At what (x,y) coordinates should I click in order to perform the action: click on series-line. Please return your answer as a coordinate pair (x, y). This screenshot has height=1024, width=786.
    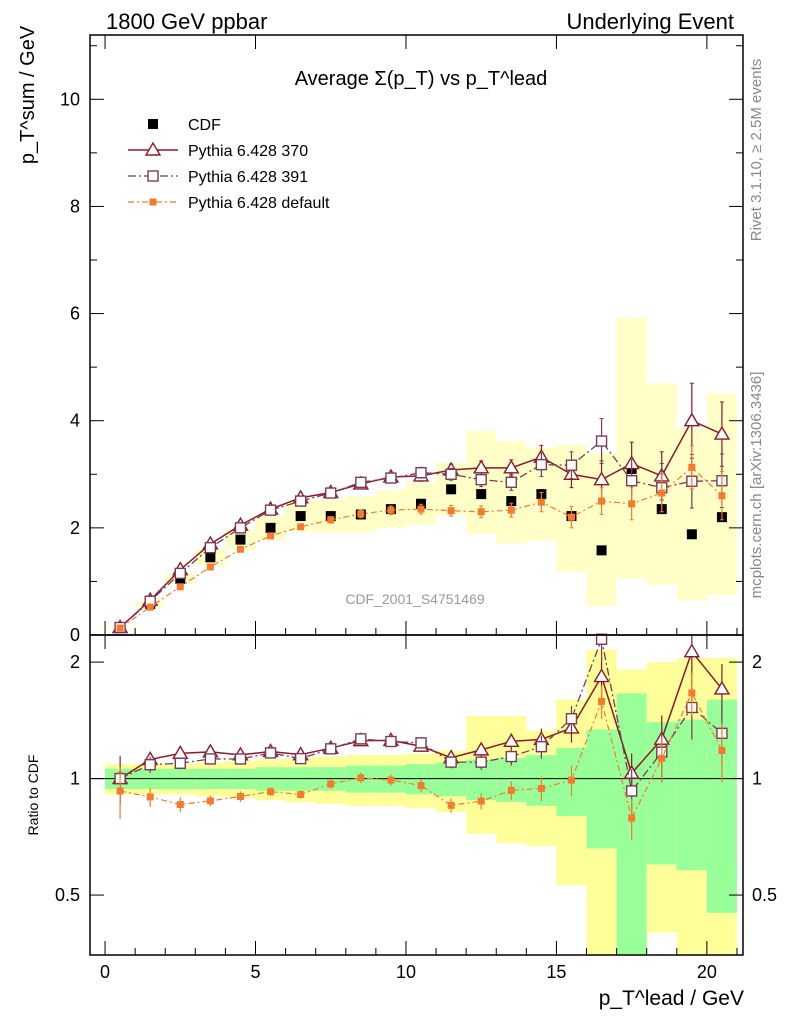
    Looking at the image, I should click on (420, 534).